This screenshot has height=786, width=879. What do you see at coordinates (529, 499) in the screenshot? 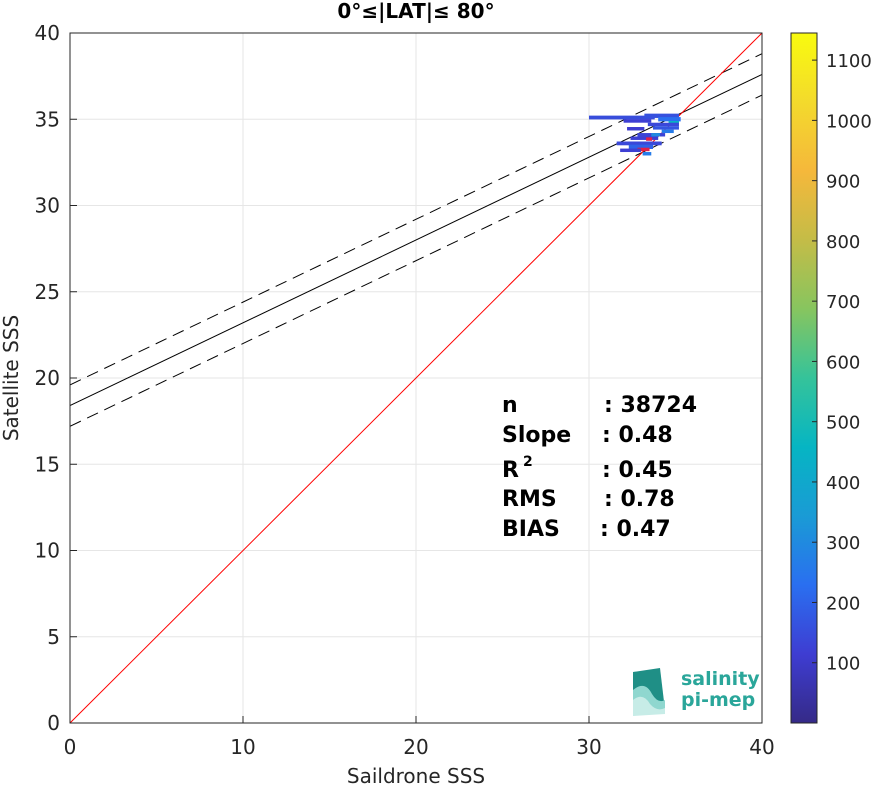
I see `stat-label: RMS` at bounding box center [529, 499].